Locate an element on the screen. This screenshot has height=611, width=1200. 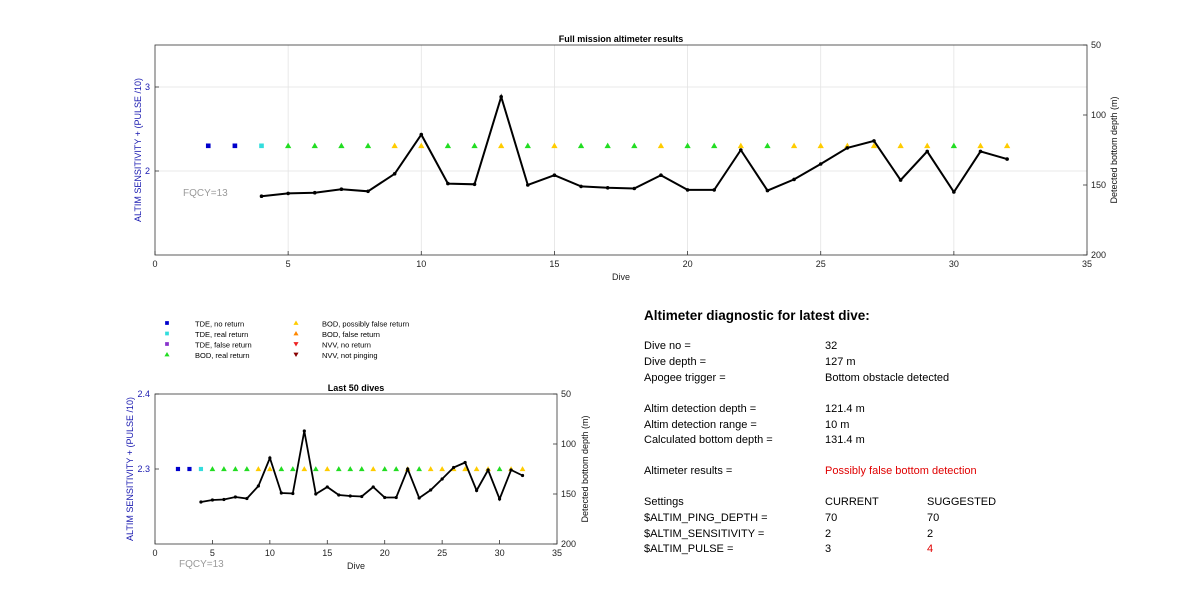
settings-header: Settings is located at coordinates (664, 502).